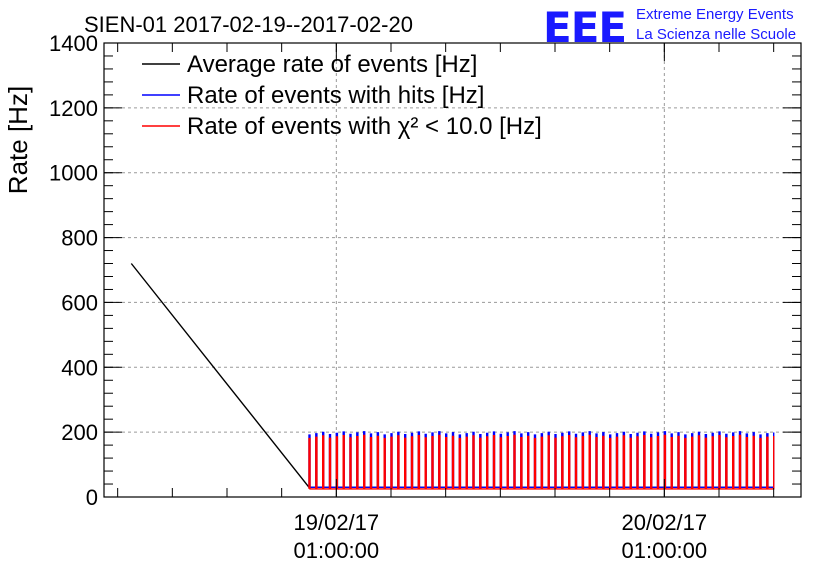 This screenshot has width=836, height=572. Describe the element at coordinates (73, 173) in the screenshot. I see `y-tick-label: 1000` at that location.